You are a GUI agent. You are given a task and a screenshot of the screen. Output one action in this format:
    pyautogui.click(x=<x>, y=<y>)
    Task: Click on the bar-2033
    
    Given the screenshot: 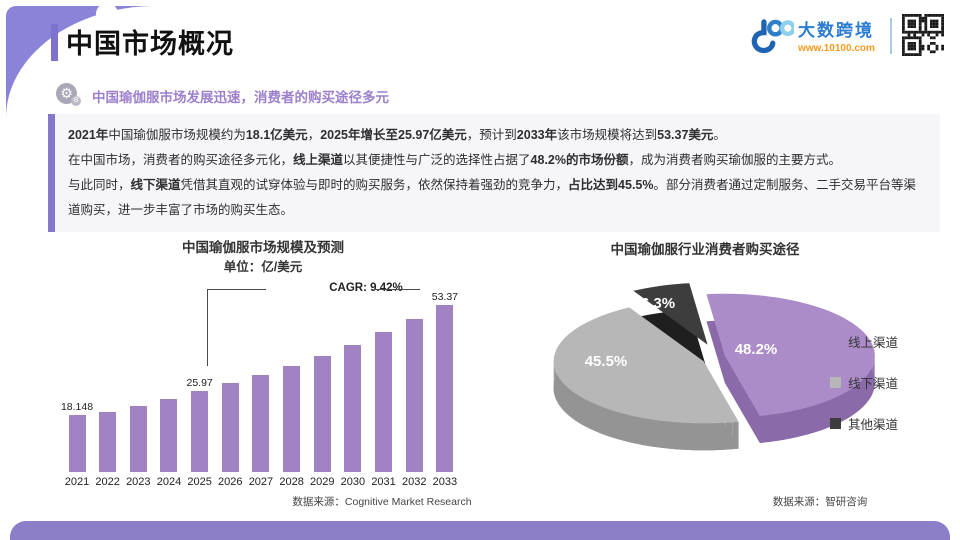 What is the action you would take?
    pyautogui.click(x=445, y=388)
    